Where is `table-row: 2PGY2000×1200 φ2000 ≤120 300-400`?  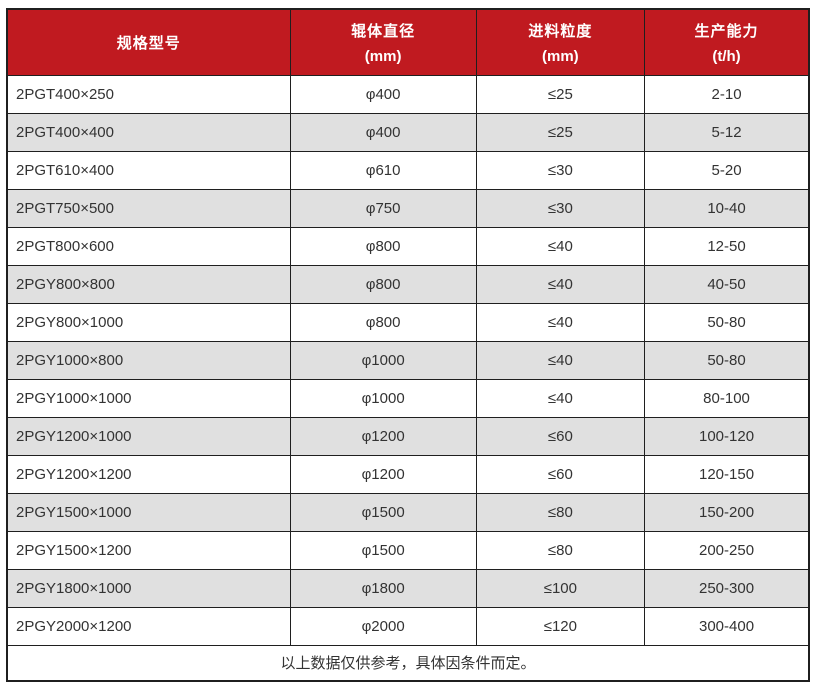
table-row: 2PGY2000×1200 φ2000 ≤120 300-400 is located at coordinates (408, 626).